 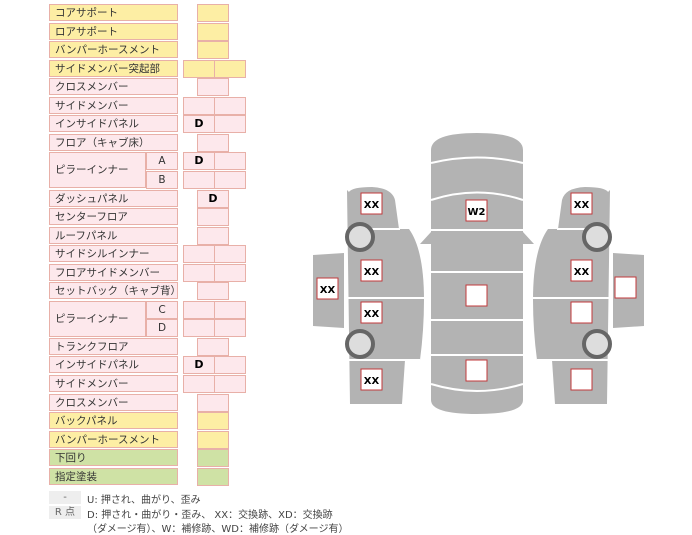 What do you see at coordinates (113, 458) in the screenshot?
I see `part-label: 下回り` at bounding box center [113, 458].